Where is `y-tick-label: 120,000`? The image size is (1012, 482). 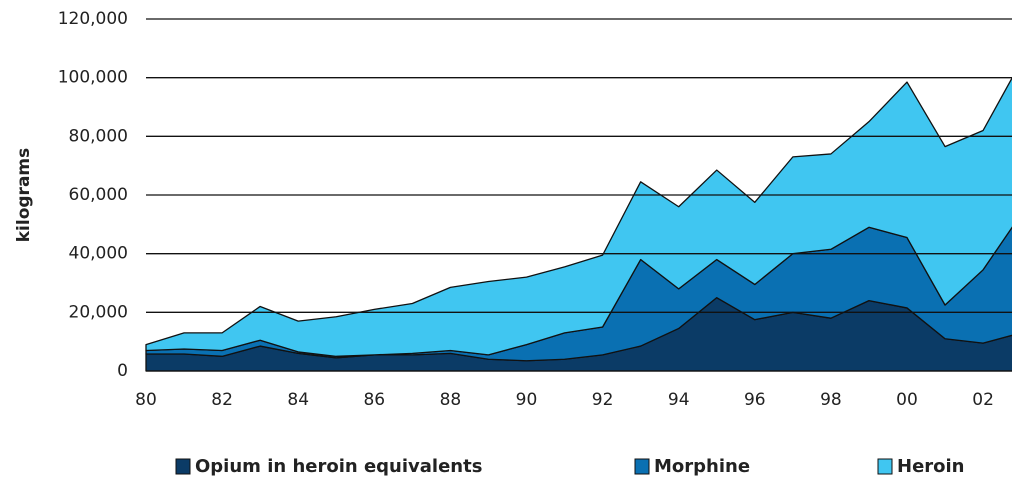 y-tick-label: 120,000 is located at coordinates (93, 19).